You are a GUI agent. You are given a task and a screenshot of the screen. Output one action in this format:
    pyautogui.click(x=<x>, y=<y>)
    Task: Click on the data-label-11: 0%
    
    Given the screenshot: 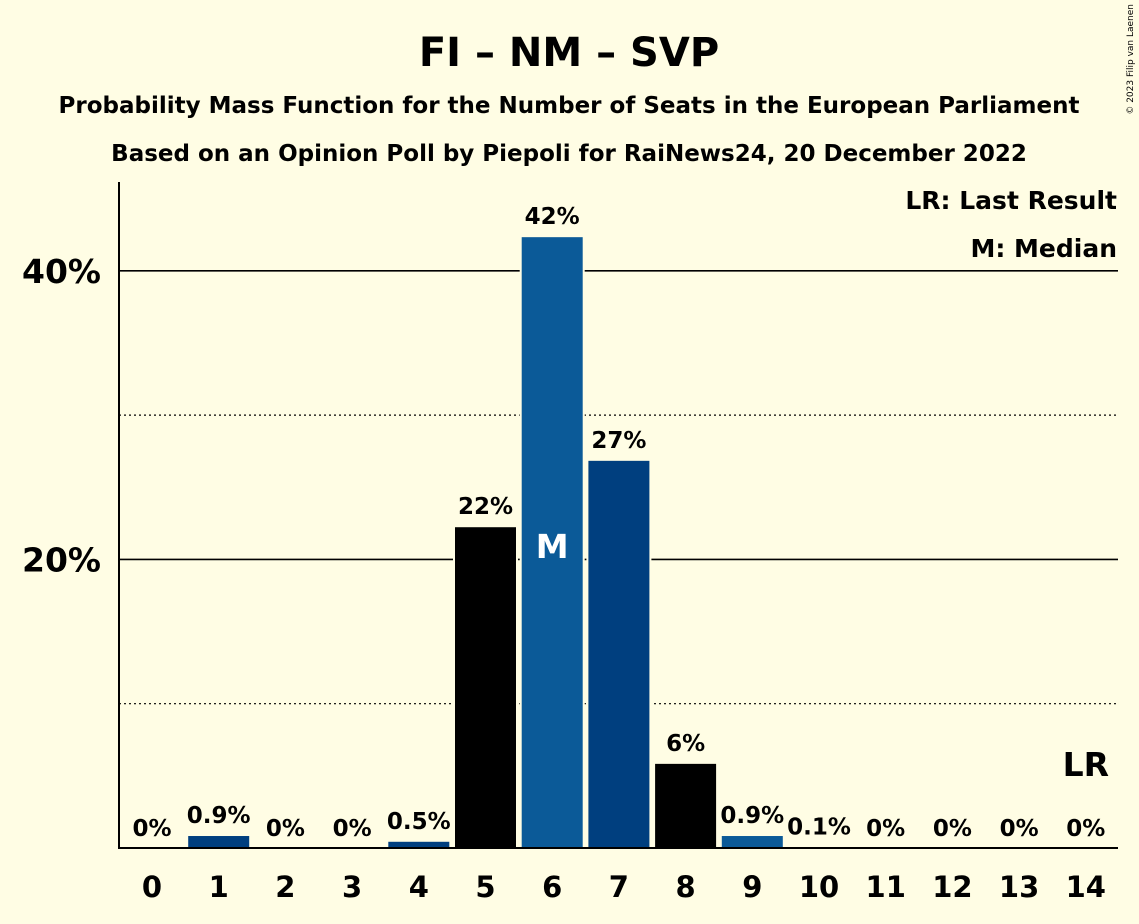 What is the action you would take?
    pyautogui.click(x=885, y=829)
    